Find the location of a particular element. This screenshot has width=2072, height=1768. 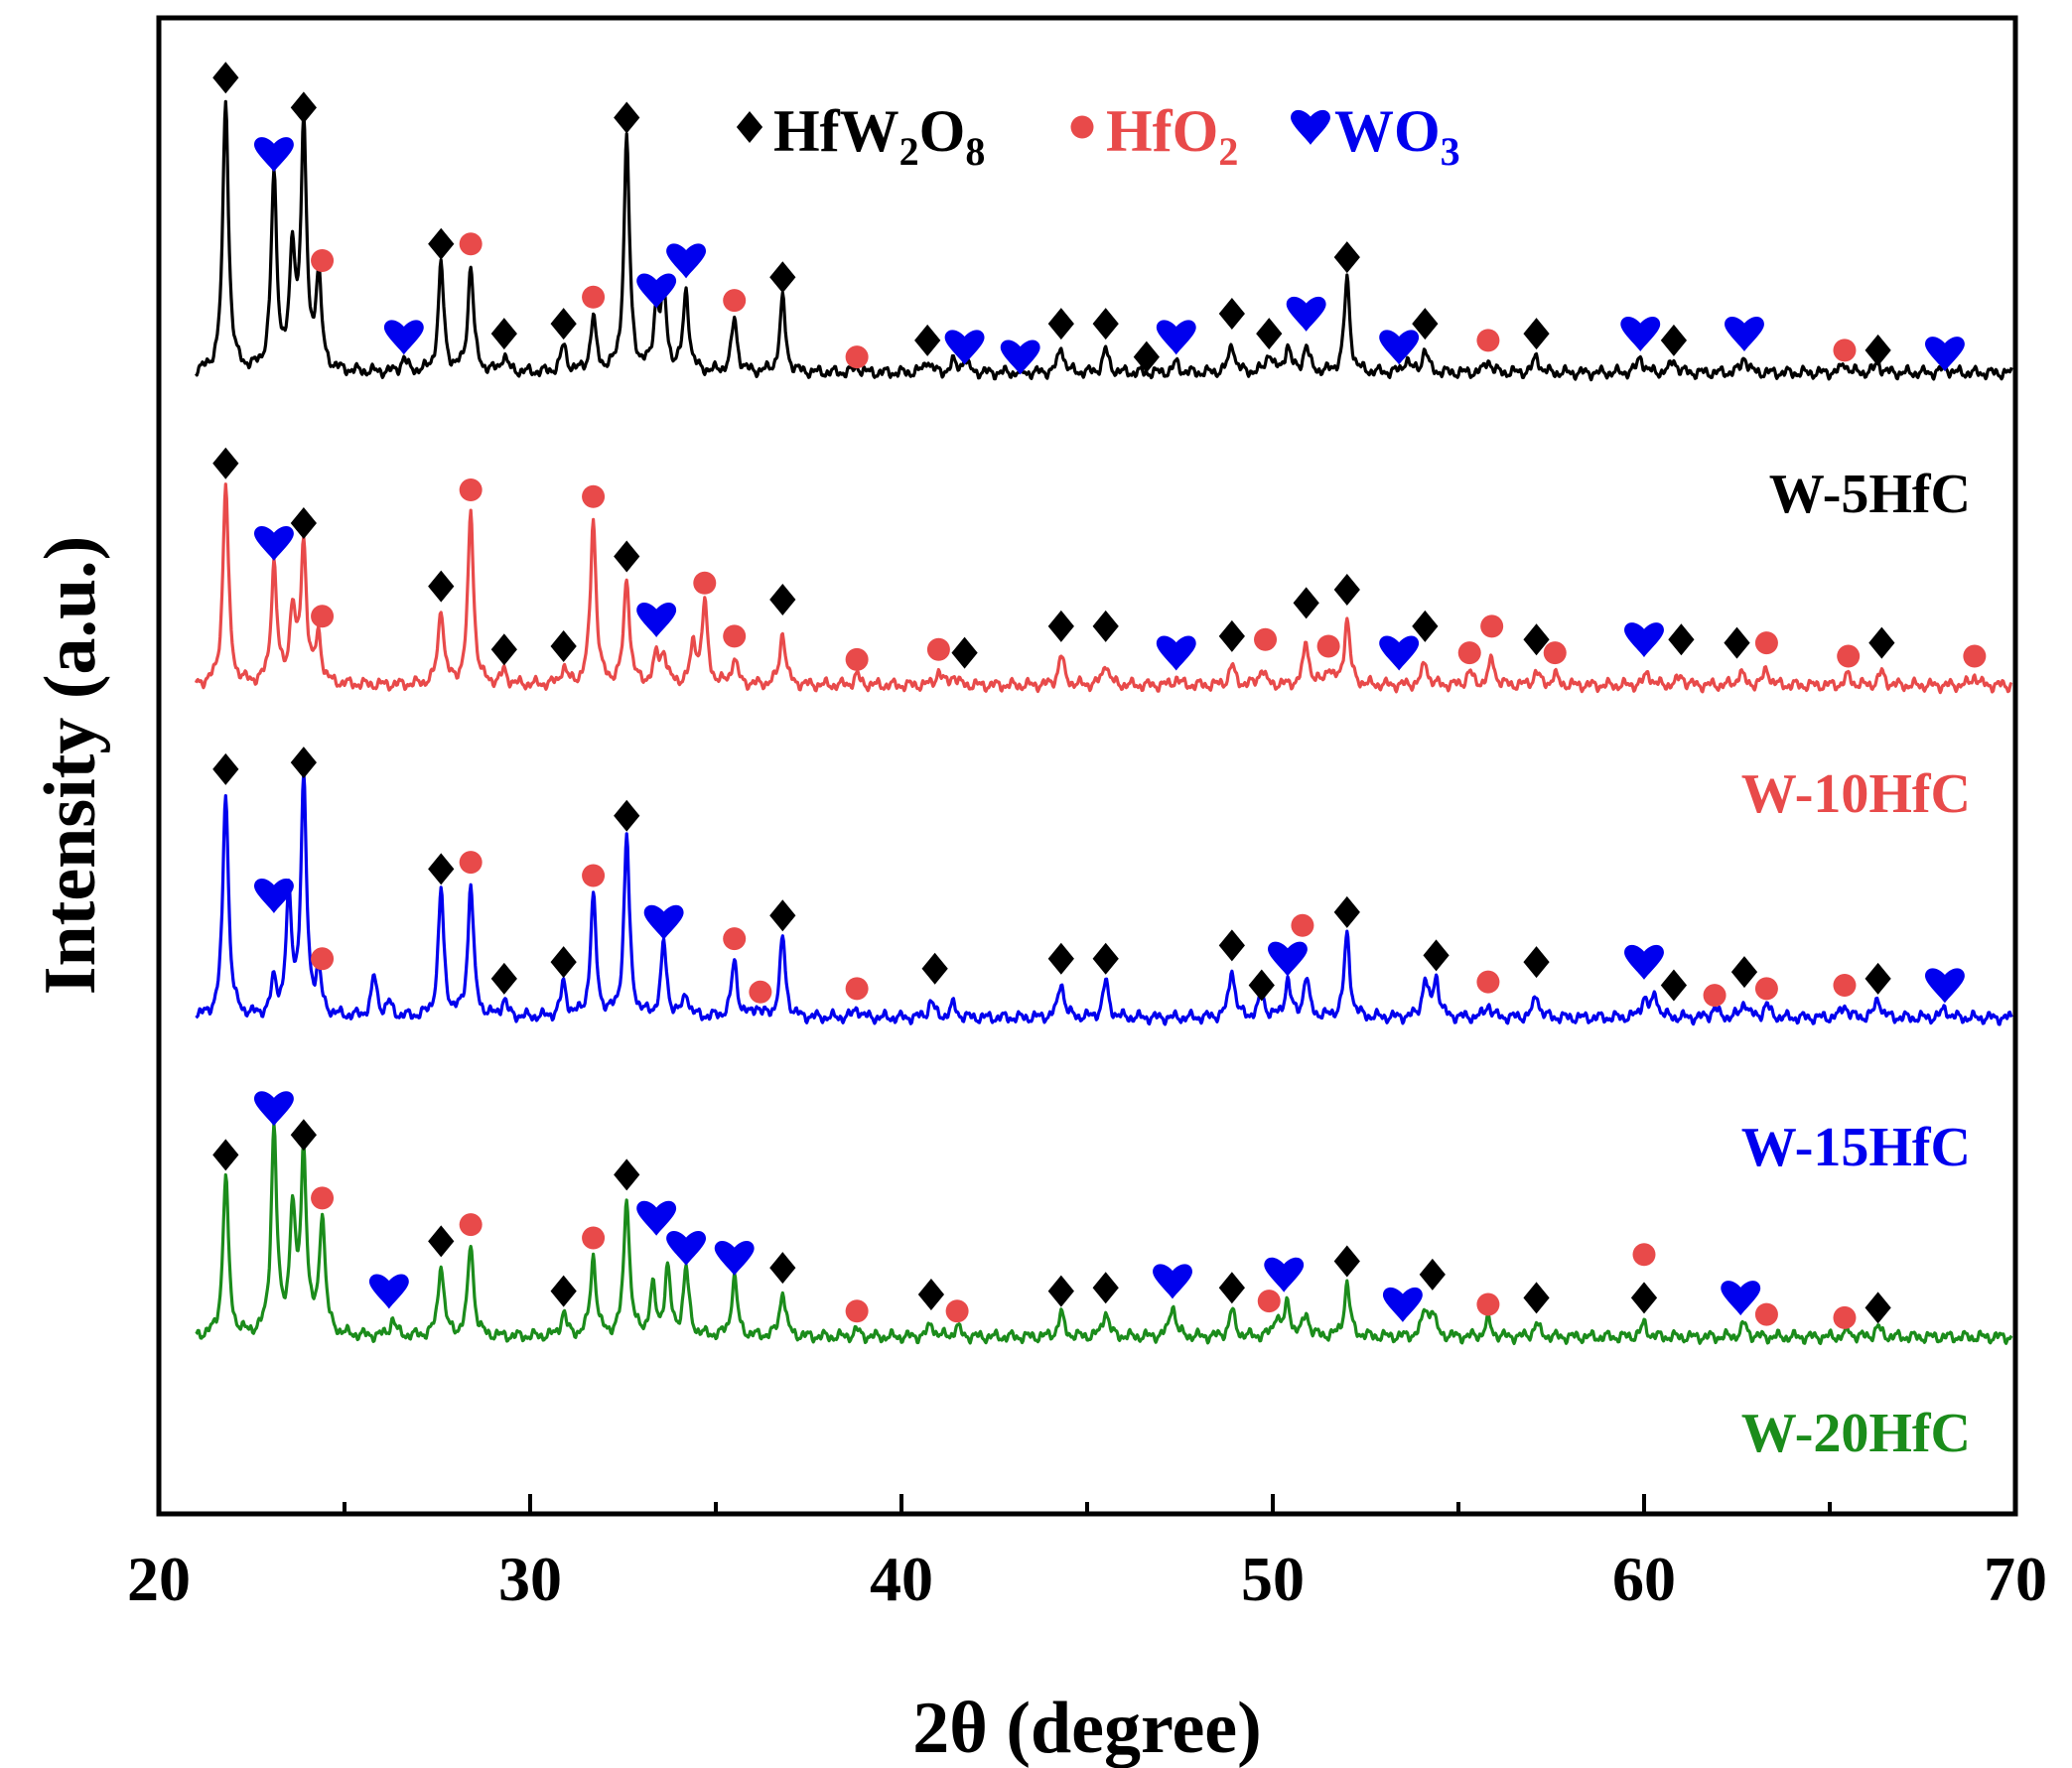

legend-item-heart: WO3 is located at coordinates (1375, 136).